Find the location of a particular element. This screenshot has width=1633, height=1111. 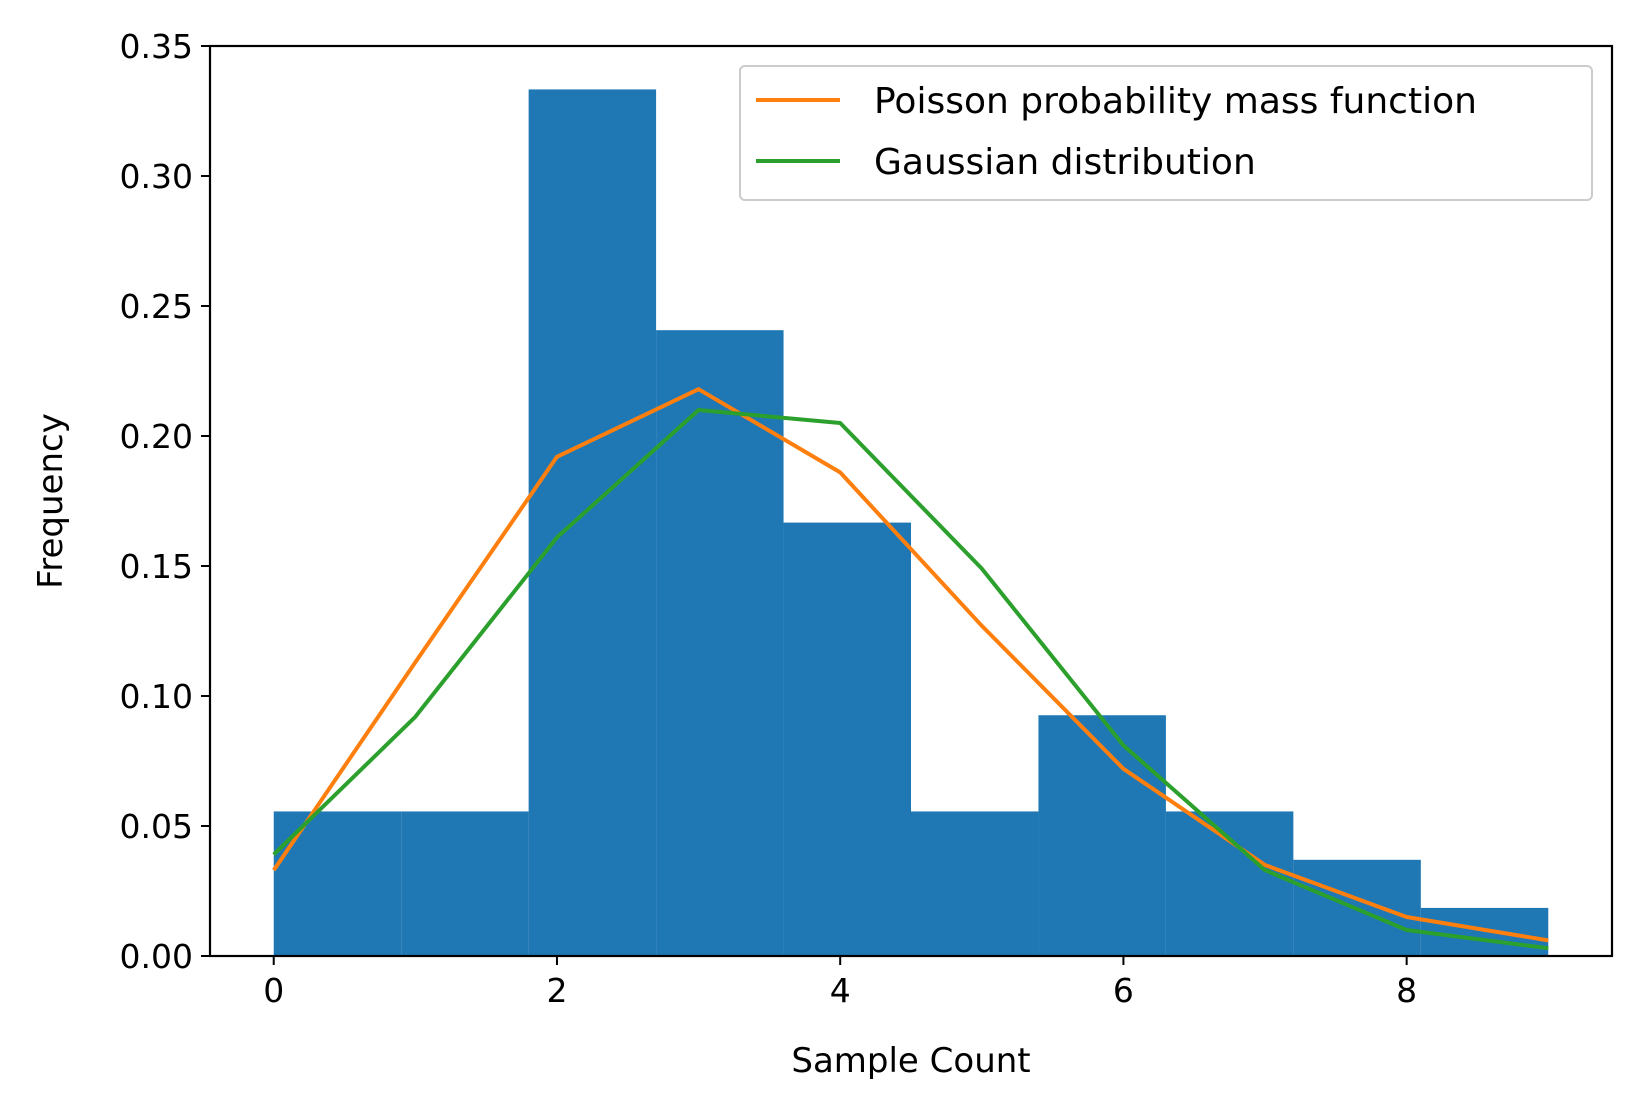

x-tick-label: 4 is located at coordinates (840, 990).